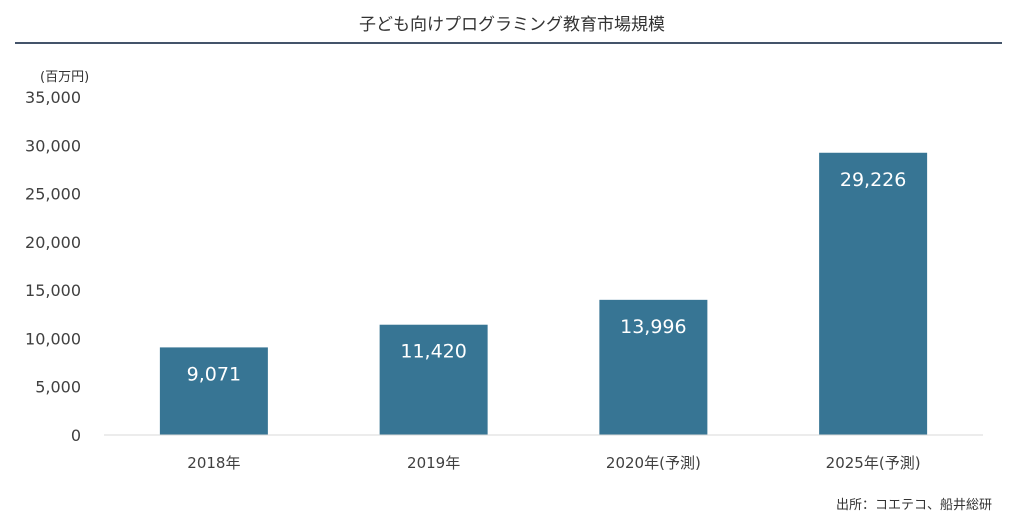 This screenshot has height=531, width=1024. What do you see at coordinates (53, 338) in the screenshot?
I see `y-tick-label: 10,000` at bounding box center [53, 338].